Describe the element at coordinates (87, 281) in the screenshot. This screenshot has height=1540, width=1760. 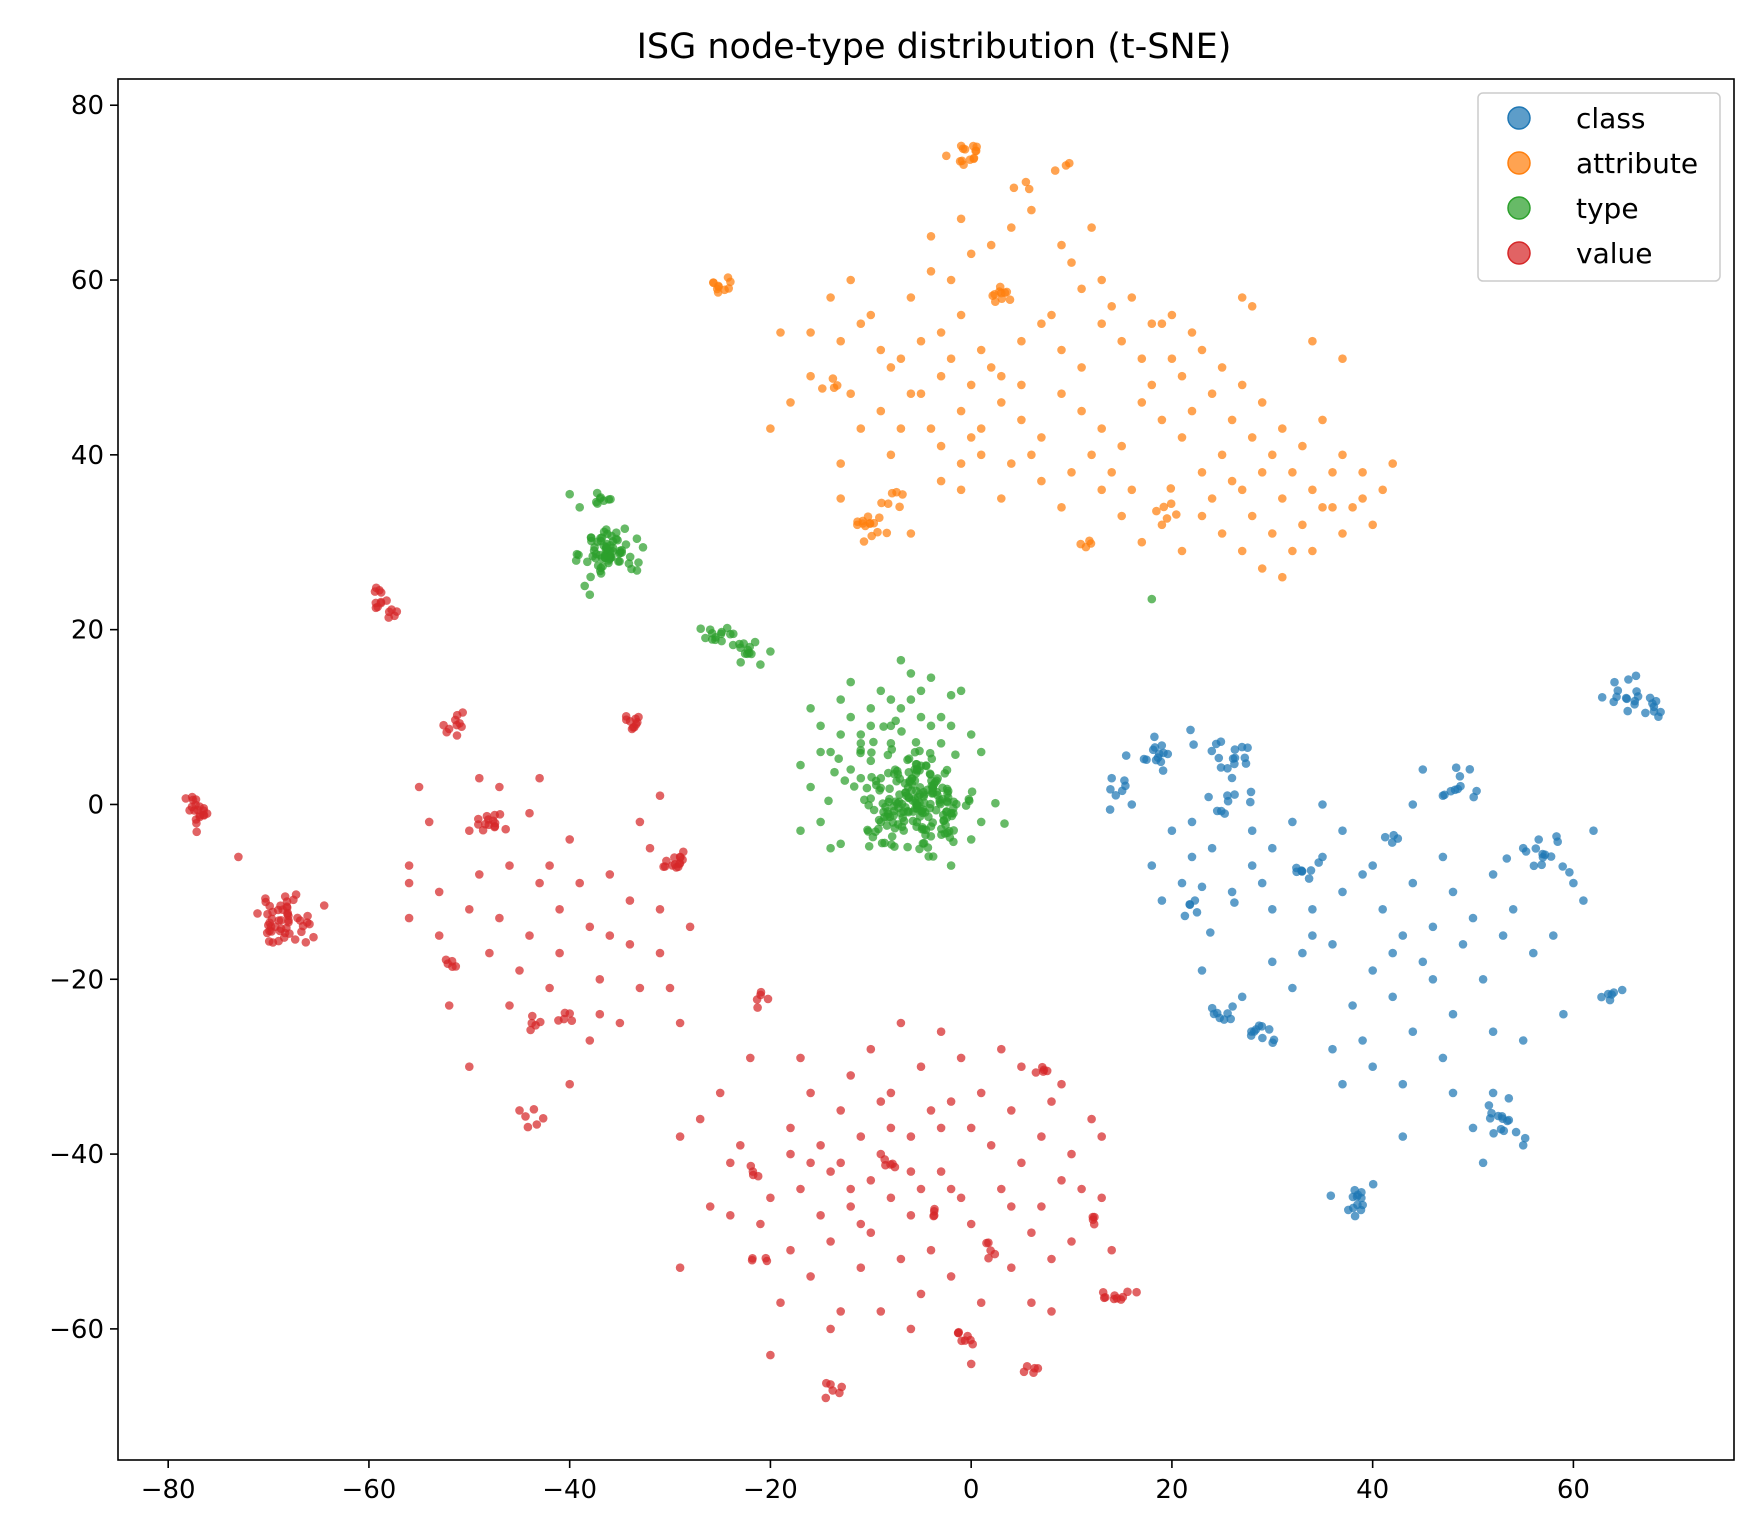
I see `y-tick-label: 60` at that location.